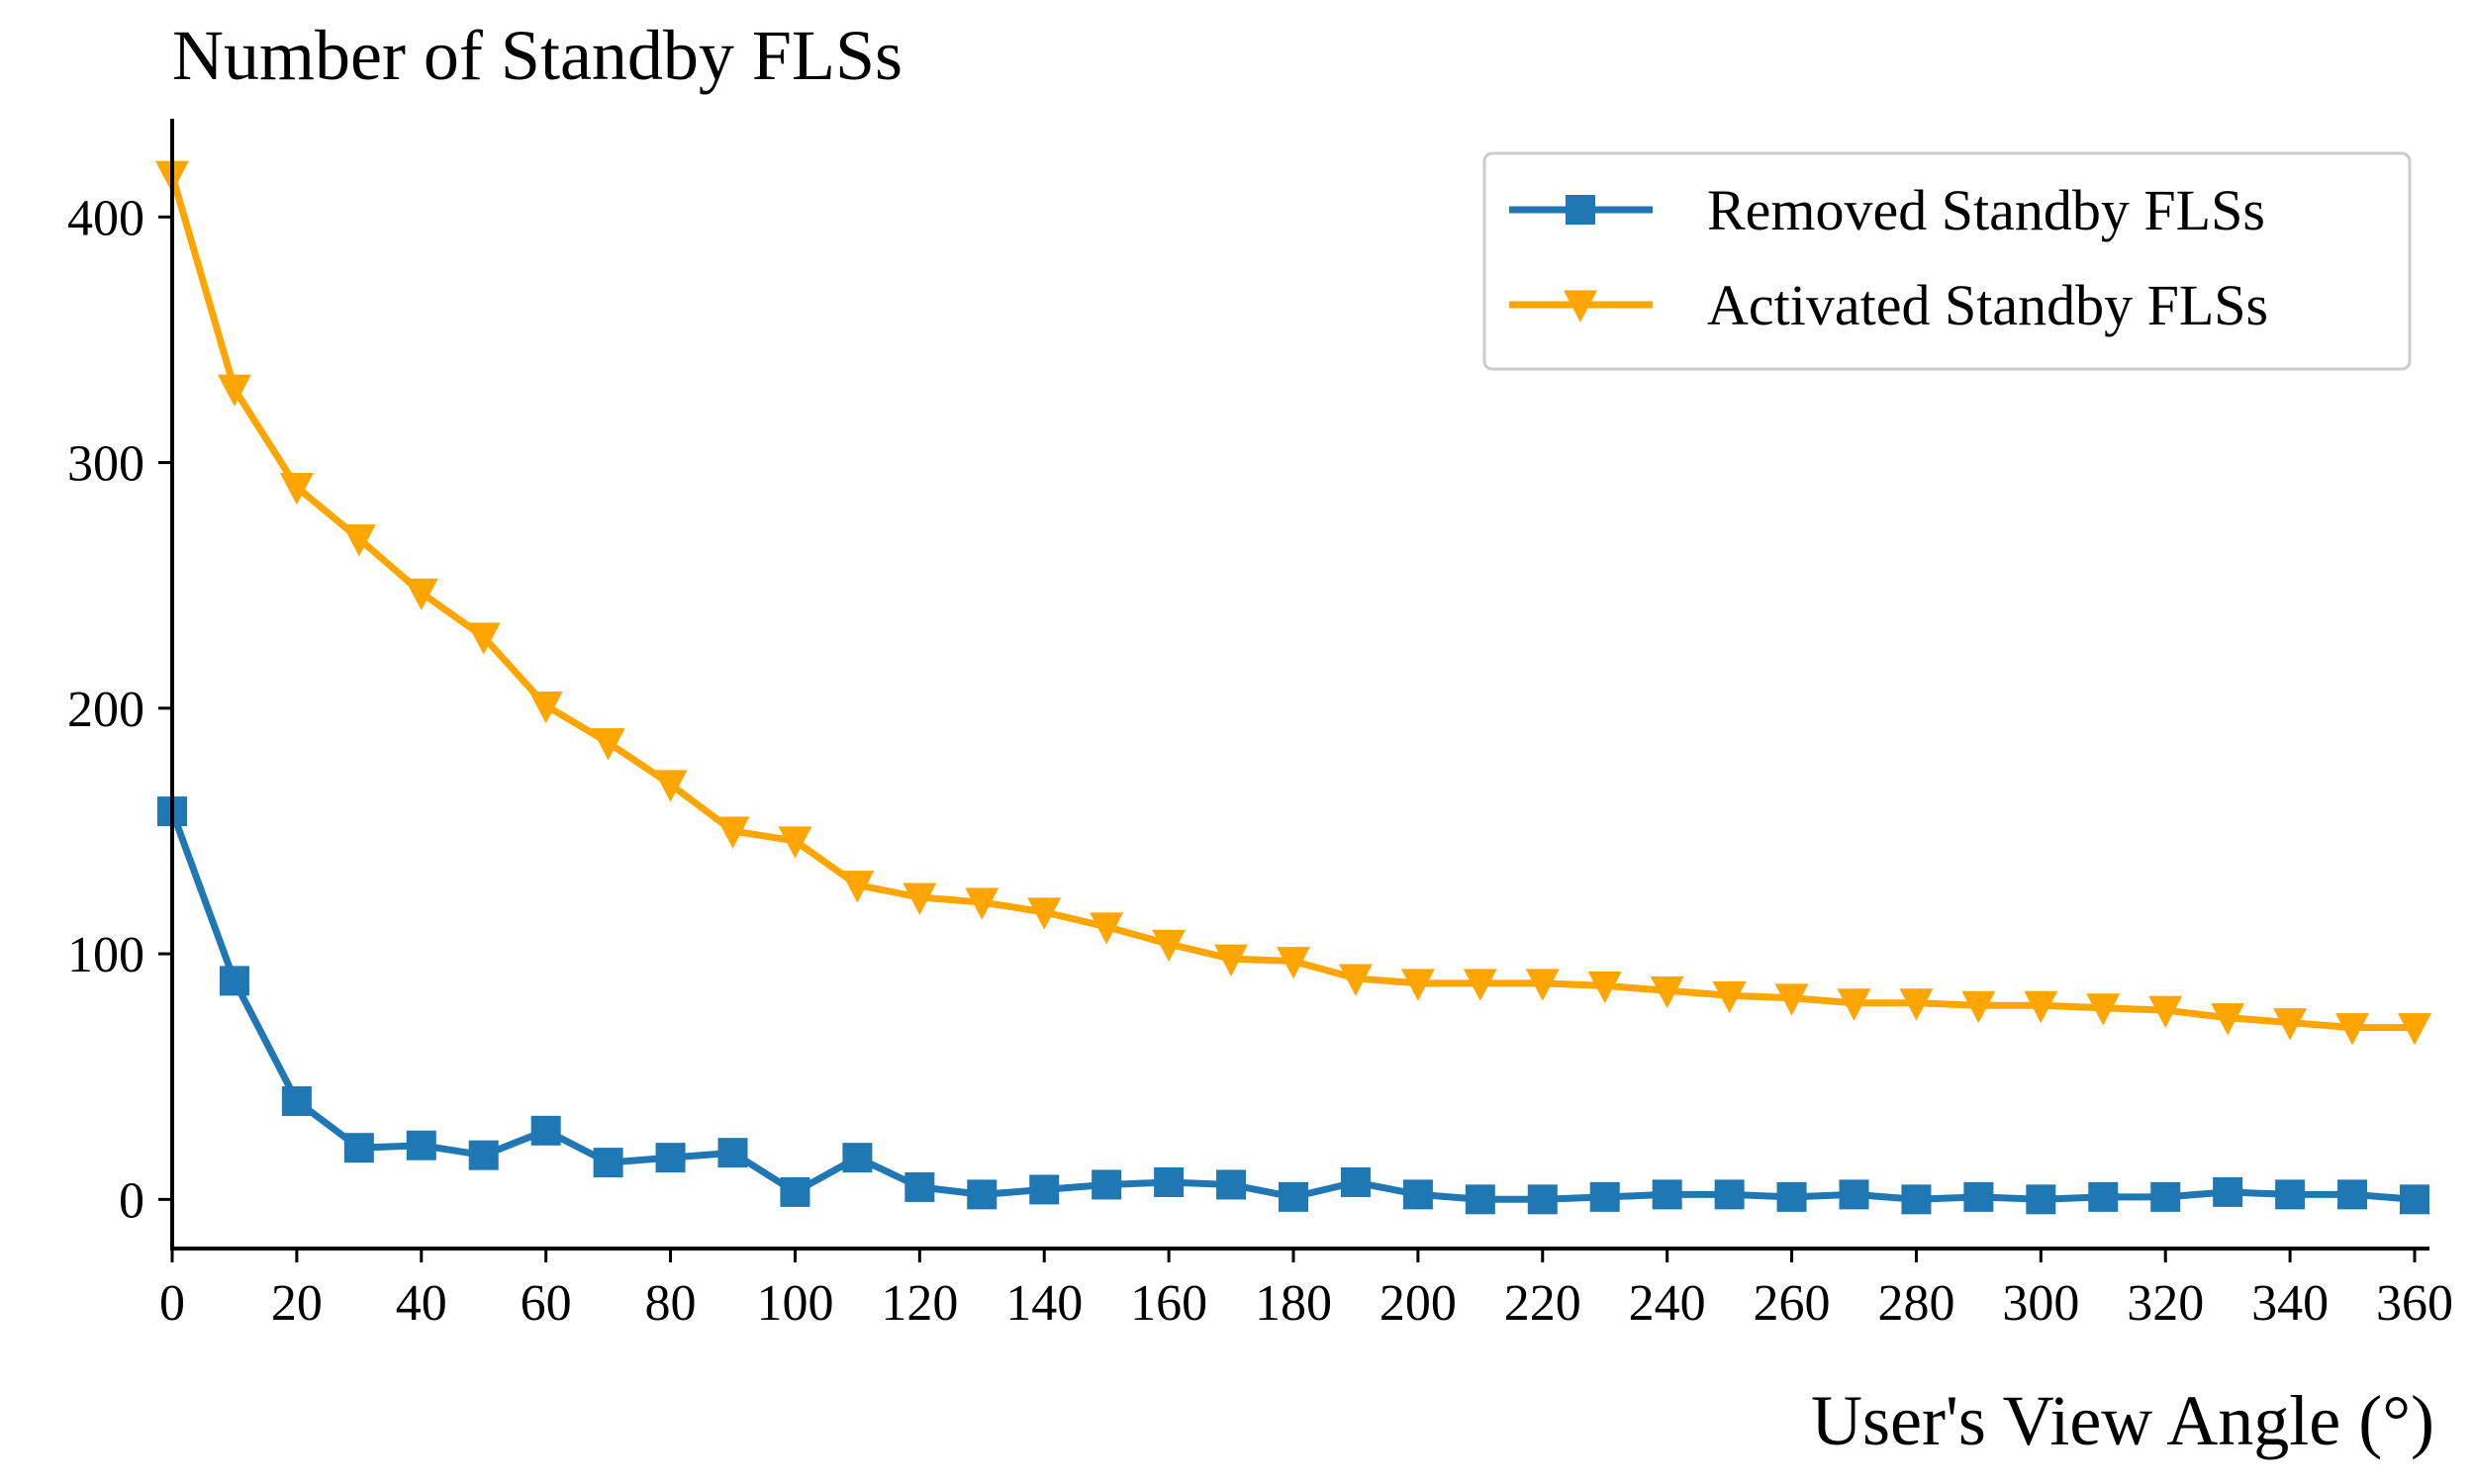  What do you see at coordinates (671, 1303) in the screenshot?
I see `x-tick-label: 80` at bounding box center [671, 1303].